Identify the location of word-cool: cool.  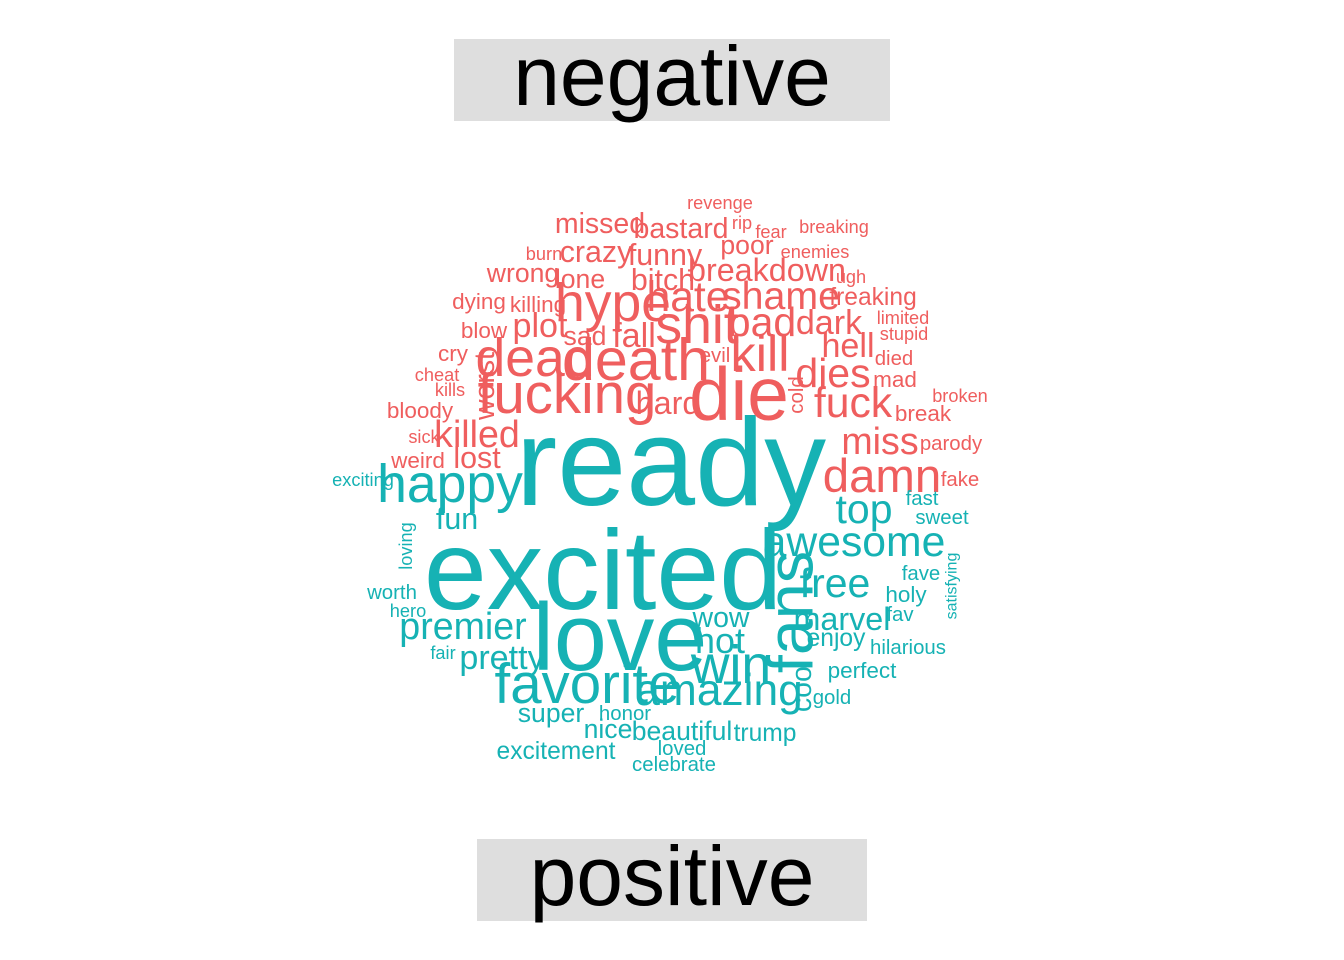
(802, 686).